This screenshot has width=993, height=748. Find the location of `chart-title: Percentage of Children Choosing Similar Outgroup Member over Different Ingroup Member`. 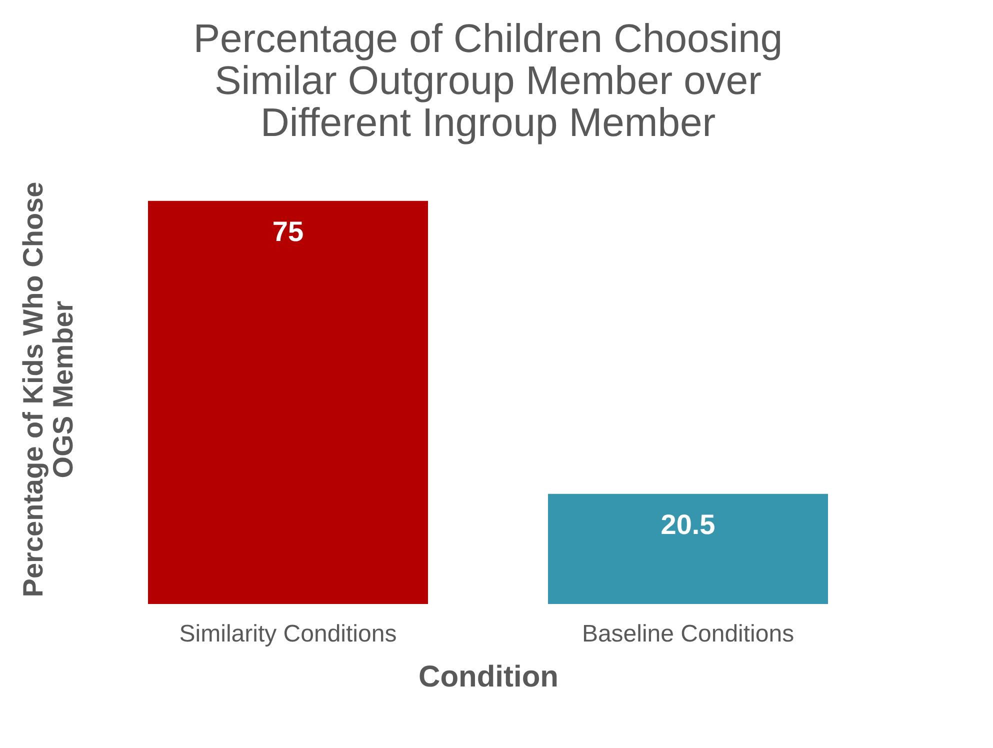

chart-title: Percentage of Children Choosing Similar Outgroup Member over Different Ingroup Member is located at coordinates (488, 81).